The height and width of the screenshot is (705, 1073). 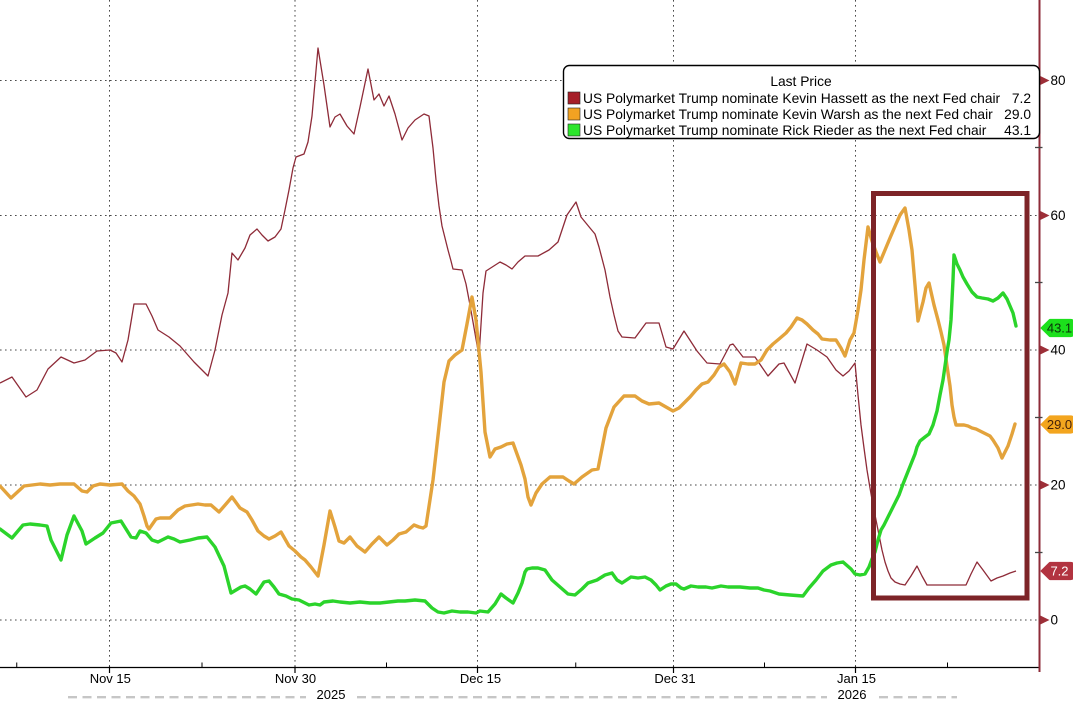 I want to click on svg-text: 0, so click(x=1055, y=620).